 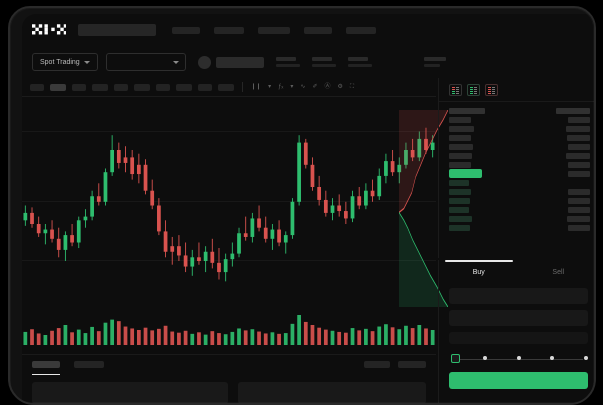 I want to click on ticker-stats, so click(x=355, y=62).